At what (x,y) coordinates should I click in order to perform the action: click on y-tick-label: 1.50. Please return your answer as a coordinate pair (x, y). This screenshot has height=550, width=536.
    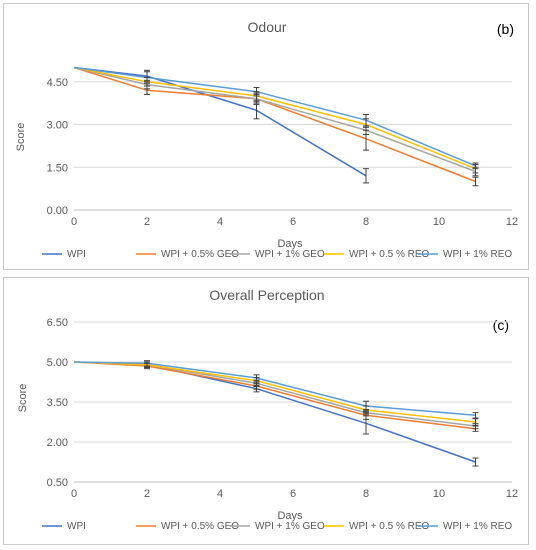
    Looking at the image, I should click on (57, 168).